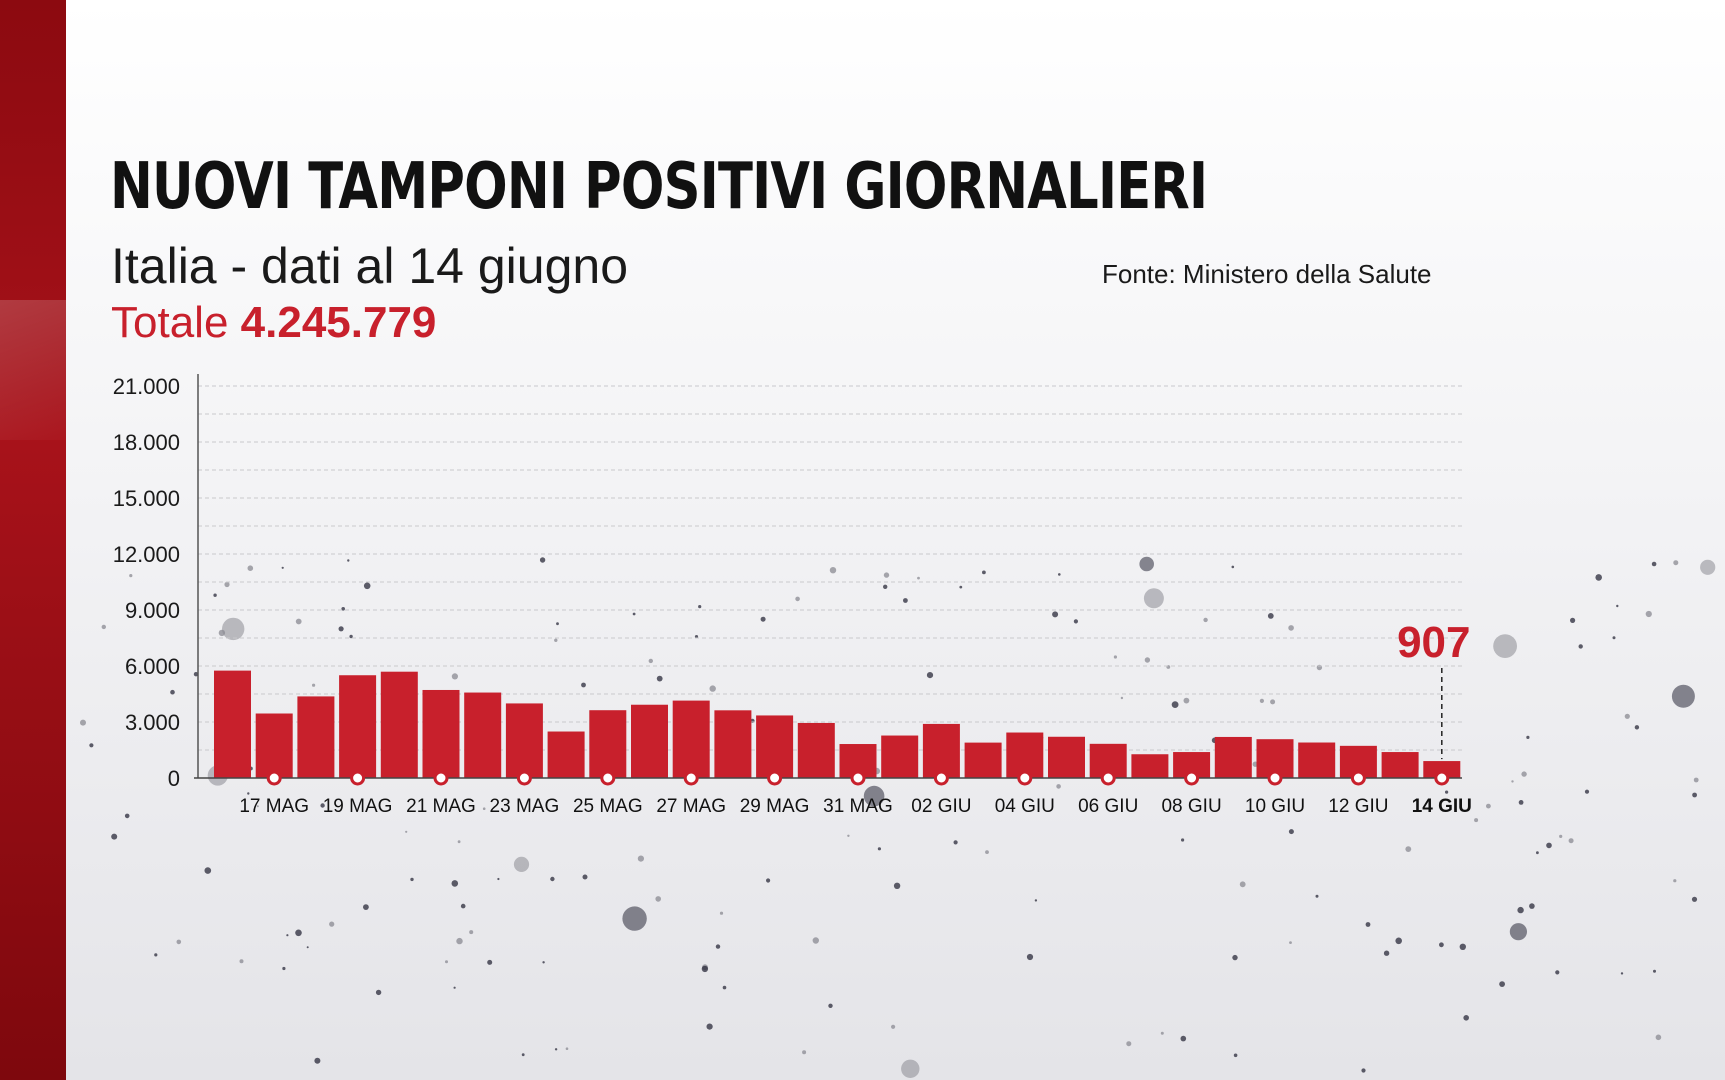 This screenshot has width=1725, height=1080. What do you see at coordinates (1233, 757) in the screenshot?
I see `bar-09-giu` at bounding box center [1233, 757].